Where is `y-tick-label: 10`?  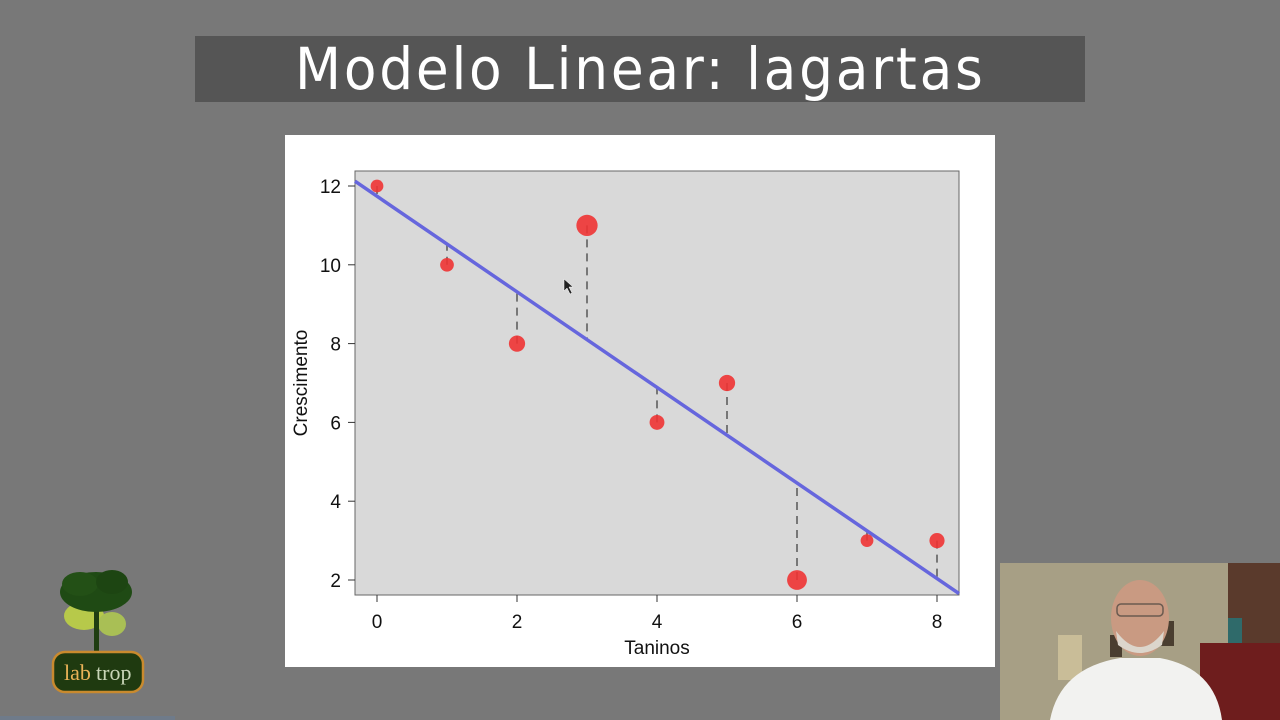
y-tick-label: 10 is located at coordinates (330, 266).